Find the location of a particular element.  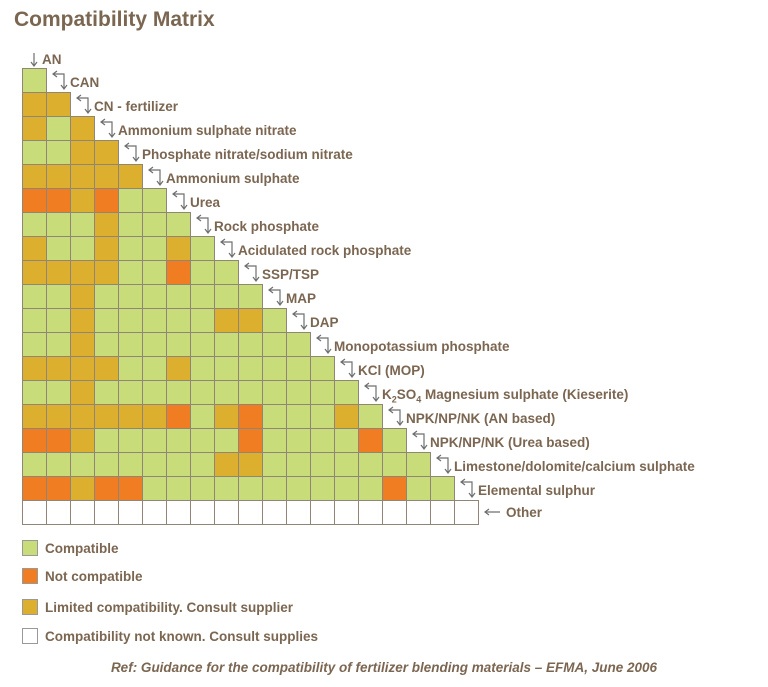

material-label: Rock phosphate is located at coordinates (267, 226).